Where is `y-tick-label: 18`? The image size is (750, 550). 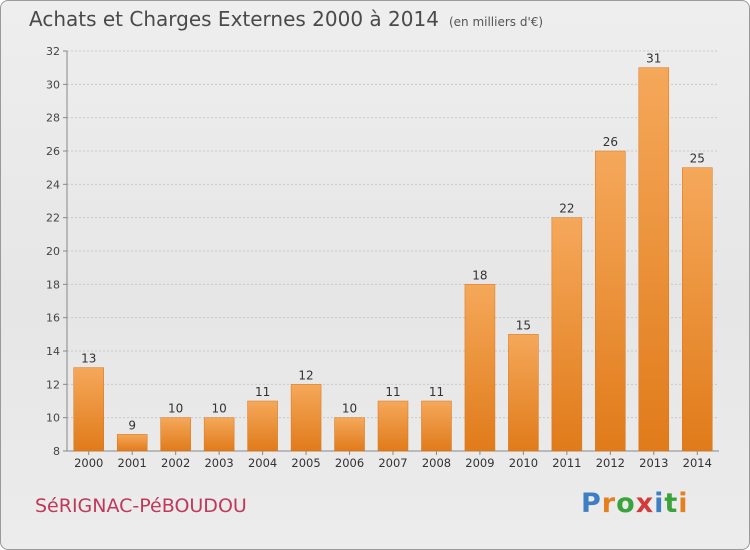 y-tick-label: 18 is located at coordinates (53, 284).